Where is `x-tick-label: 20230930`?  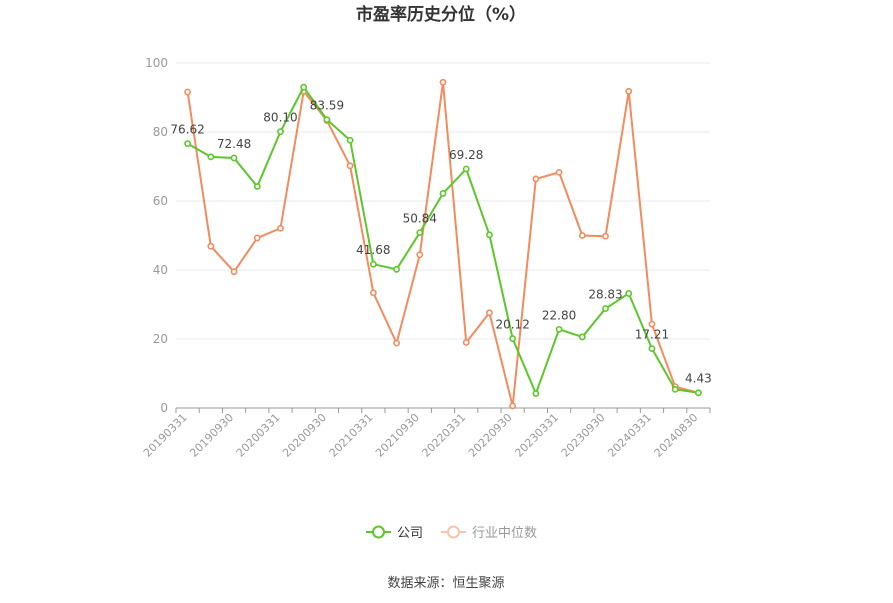
x-tick-label: 20230930 is located at coordinates (583, 435).